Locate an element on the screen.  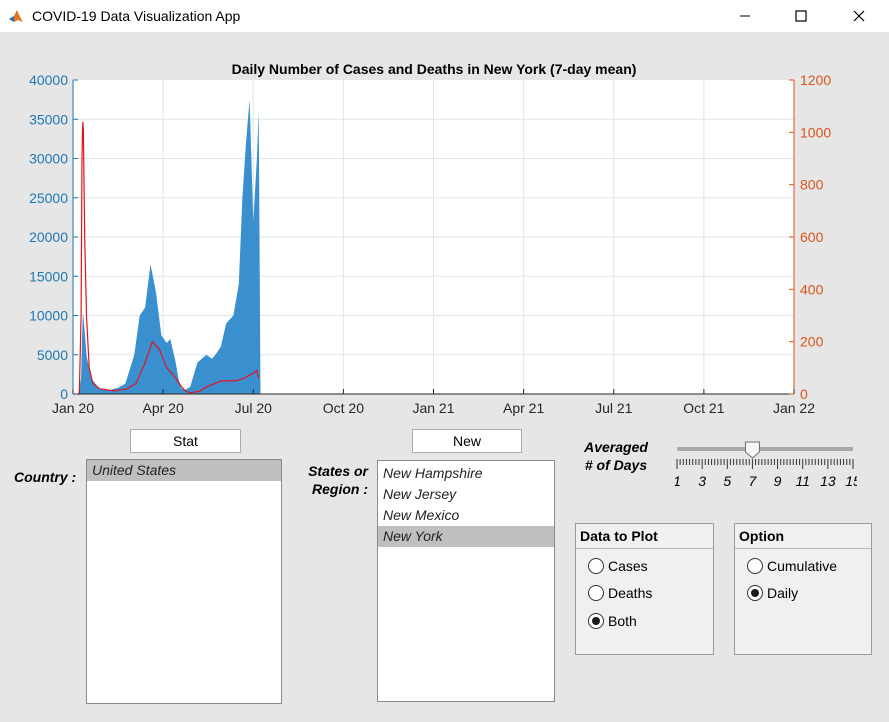
left-y-tick-label: 25000 is located at coordinates (48, 198).